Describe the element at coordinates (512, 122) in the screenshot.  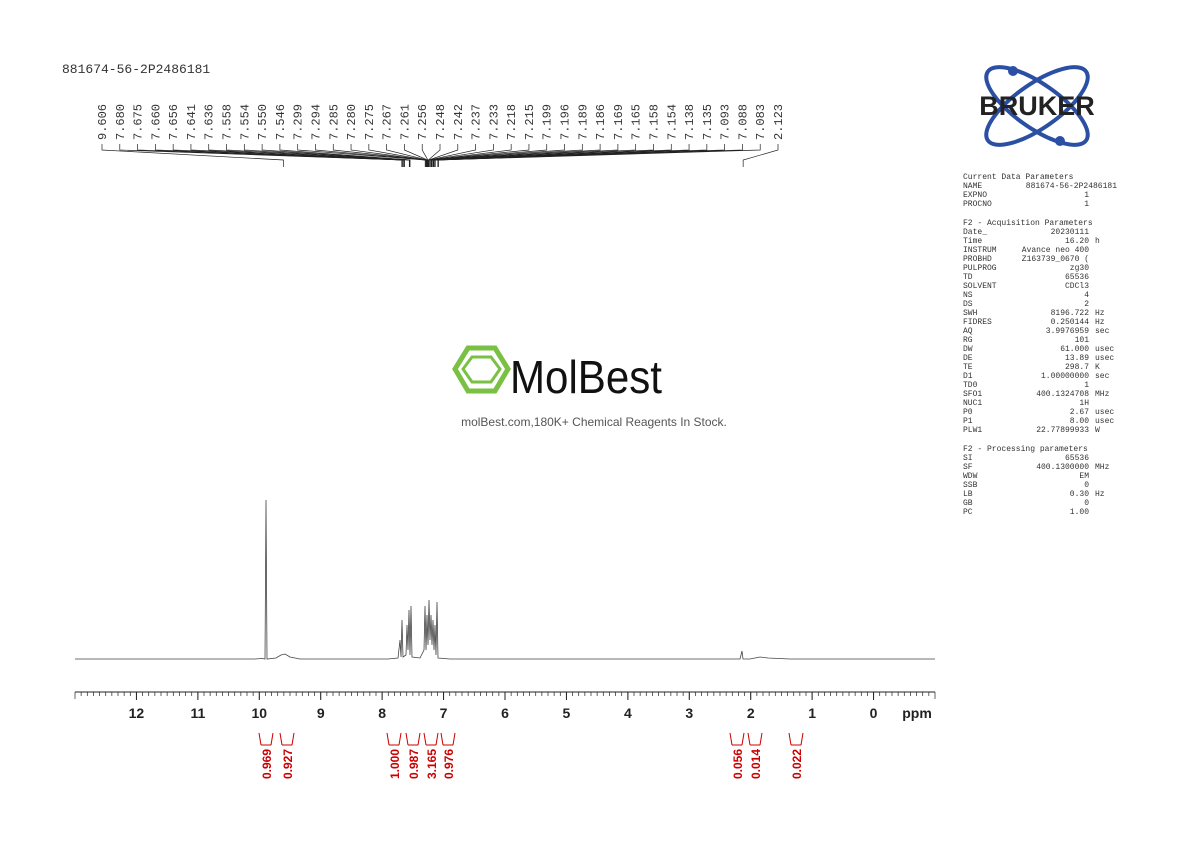
I see `peak-label: 7.218` at that location.